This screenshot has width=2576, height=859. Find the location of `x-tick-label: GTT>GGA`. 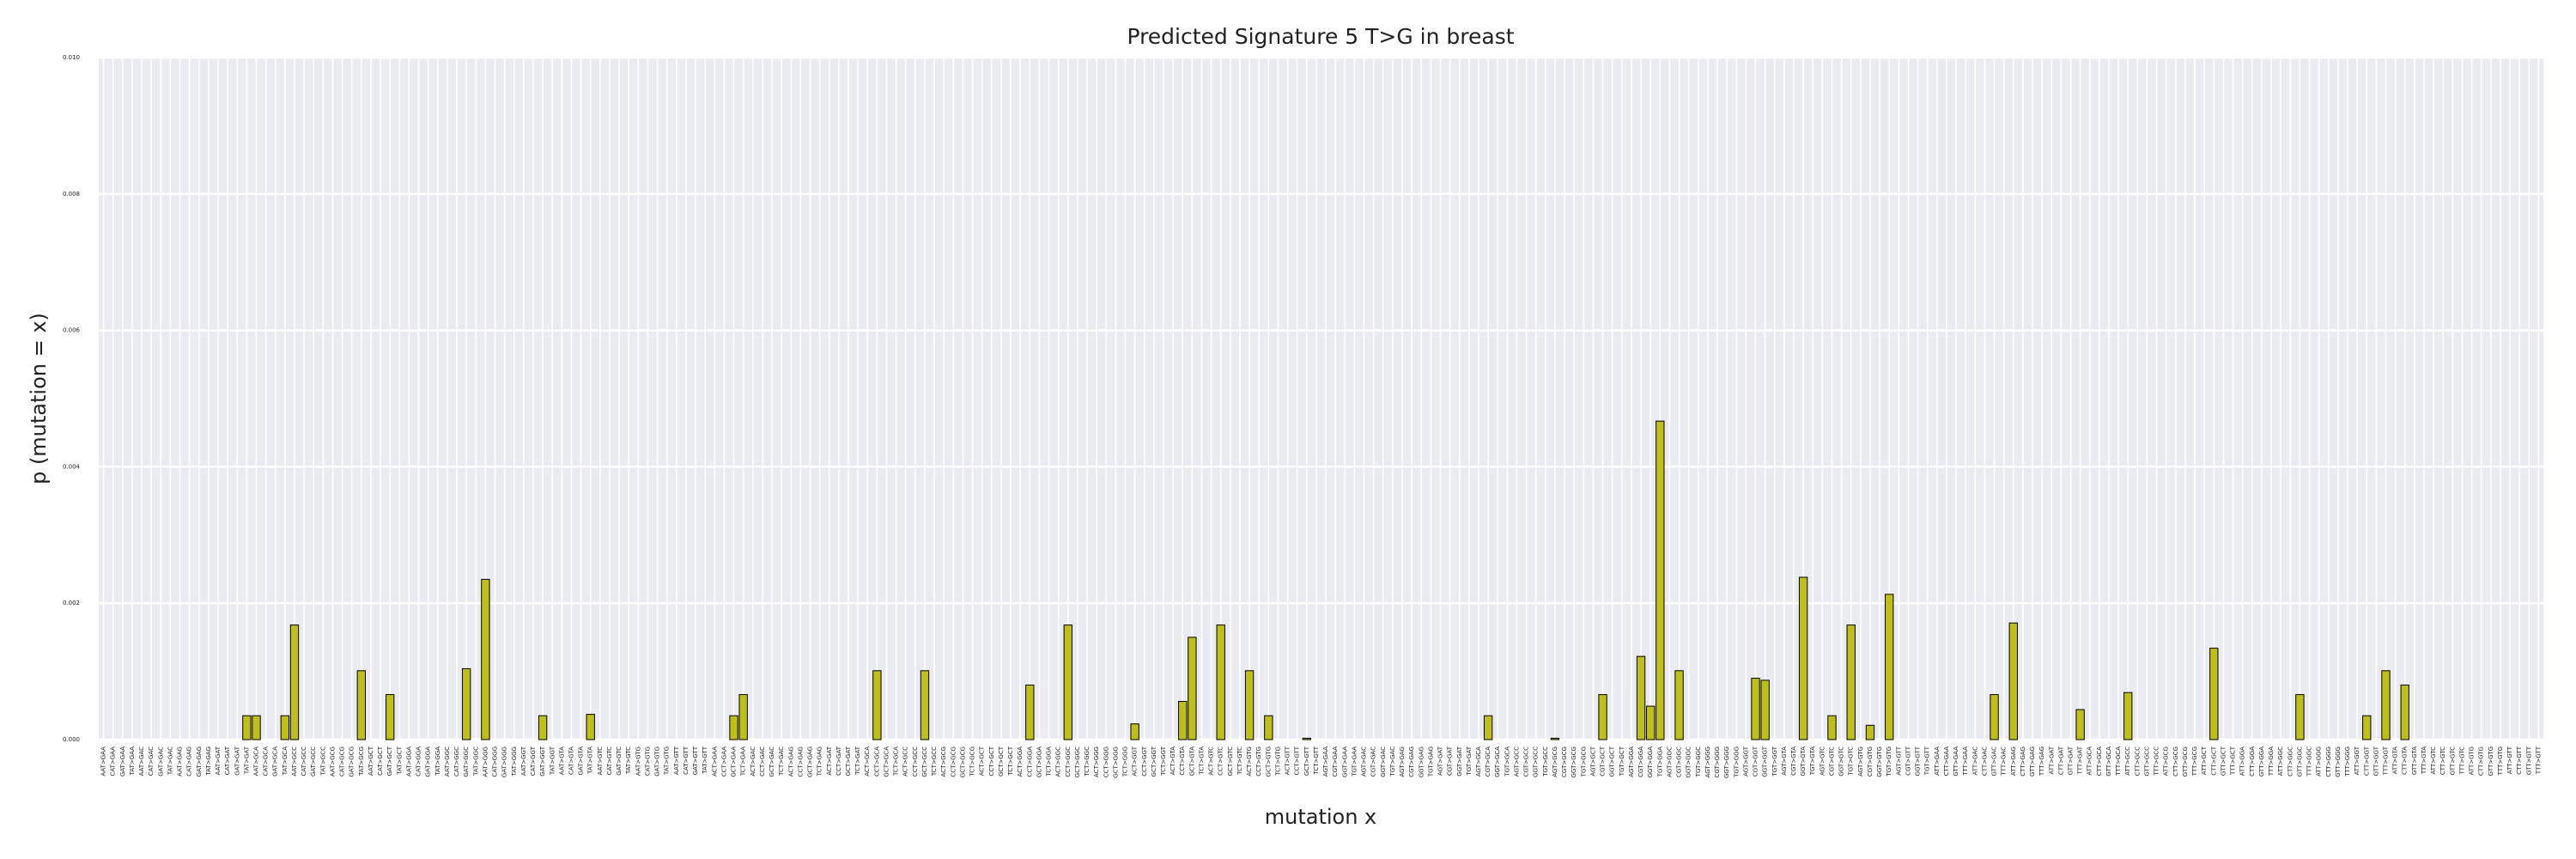

x-tick-label: GTT>GGA is located at coordinates (2261, 761).